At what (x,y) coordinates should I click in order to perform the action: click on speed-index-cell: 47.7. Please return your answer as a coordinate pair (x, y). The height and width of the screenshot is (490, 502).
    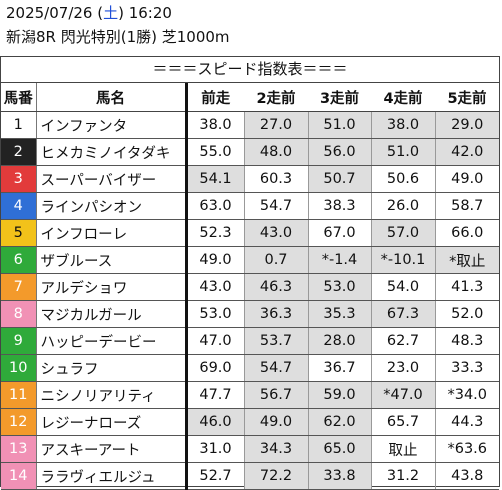
    Looking at the image, I should click on (215, 395).